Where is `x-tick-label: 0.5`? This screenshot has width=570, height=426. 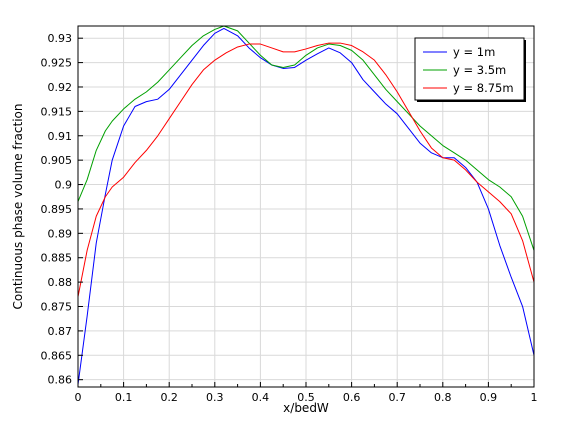
x-tick-label: 0.5 is located at coordinates (306, 397).